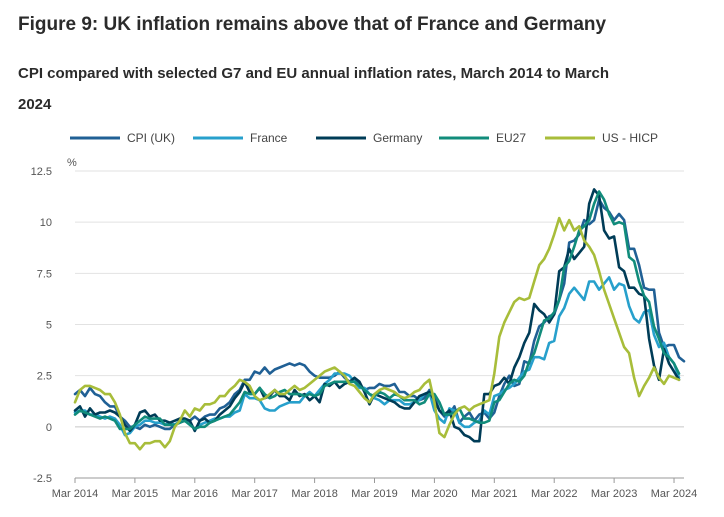 Image resolution: width=724 pixels, height=517 pixels. I want to click on legend-label: US - HICP, so click(630, 138).